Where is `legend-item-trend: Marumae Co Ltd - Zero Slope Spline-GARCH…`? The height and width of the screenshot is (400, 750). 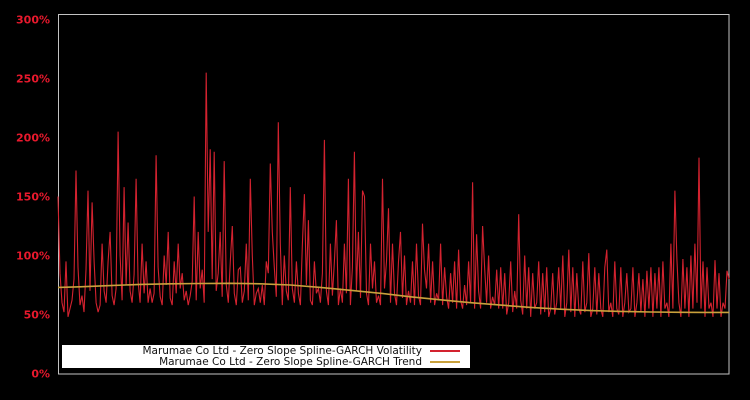 legend-item-trend: Marumae Co Ltd - Zero Slope Spline-GARCH… is located at coordinates (266, 361).